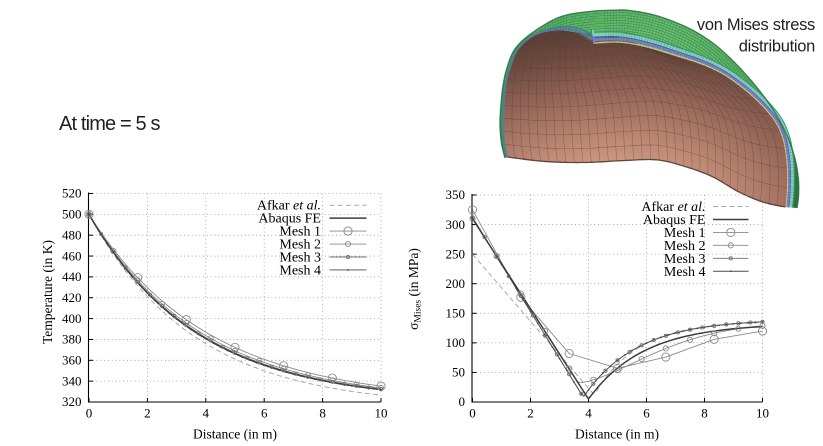 The image size is (823, 446). What do you see at coordinates (756, 25) in the screenshot?
I see `svg-text: von Mises stress` at bounding box center [756, 25].